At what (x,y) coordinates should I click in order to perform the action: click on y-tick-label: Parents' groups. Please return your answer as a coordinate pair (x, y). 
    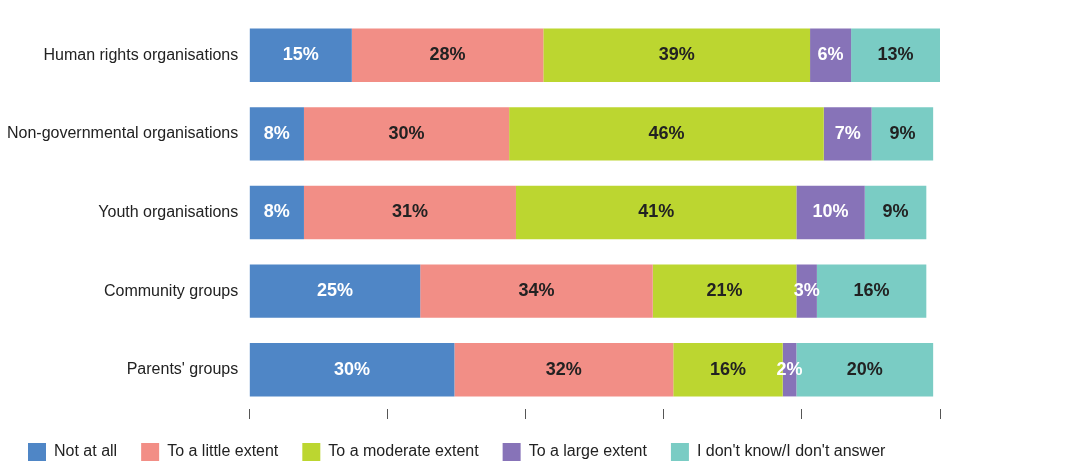
    Looking at the image, I should click on (182, 369).